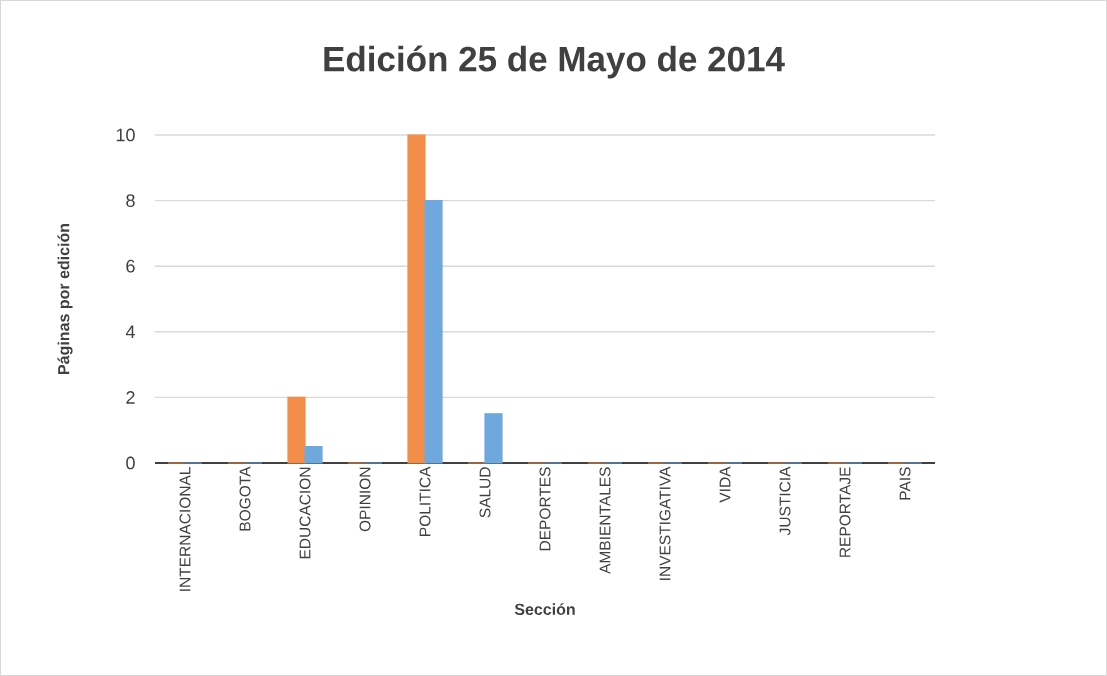 The height and width of the screenshot is (676, 1107). Describe the element at coordinates (130, 266) in the screenshot. I see `y-tick-label: 6` at that location.